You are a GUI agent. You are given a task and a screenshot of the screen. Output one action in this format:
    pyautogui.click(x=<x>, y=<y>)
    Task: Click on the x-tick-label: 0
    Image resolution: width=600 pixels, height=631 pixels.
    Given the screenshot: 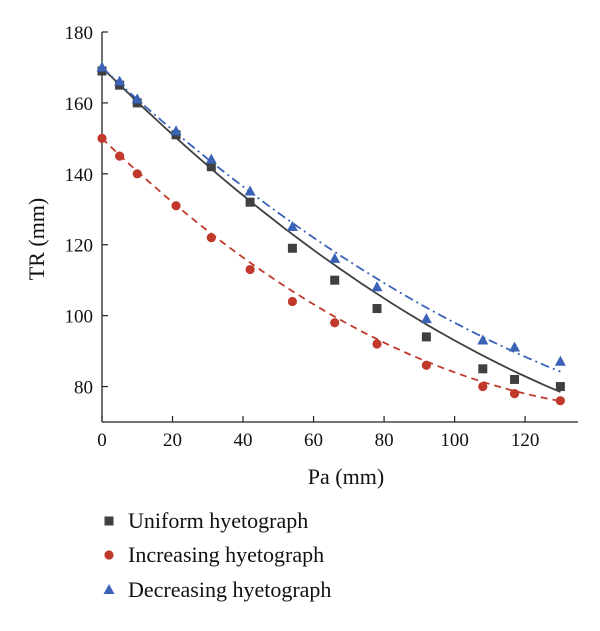 What is the action you would take?
    pyautogui.click(x=102, y=440)
    